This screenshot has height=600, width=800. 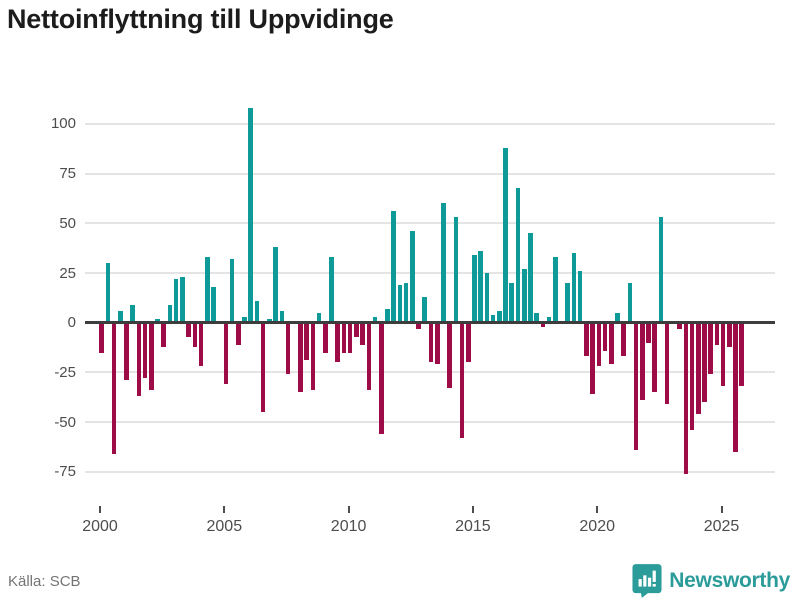 What do you see at coordinates (44, 581) in the screenshot?
I see `source-label: Källa: SCB` at bounding box center [44, 581].